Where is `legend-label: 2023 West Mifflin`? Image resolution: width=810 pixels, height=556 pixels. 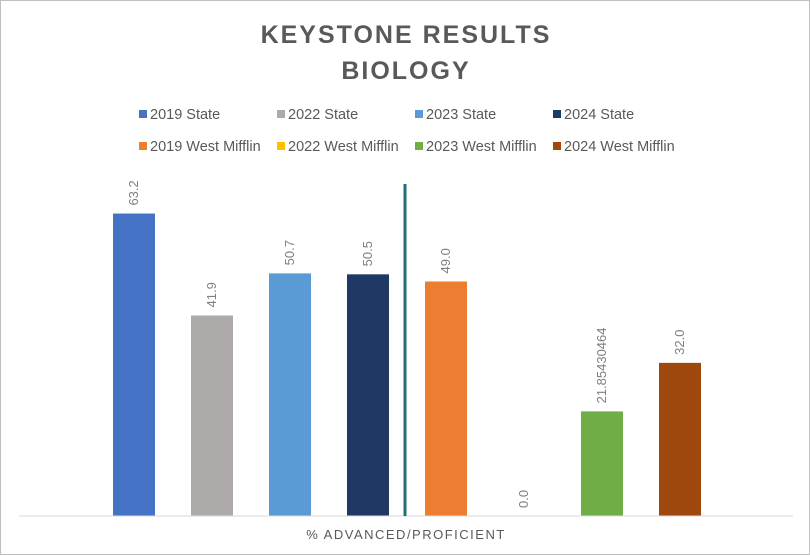 legend-label: 2023 West Mifflin is located at coordinates (481, 147).